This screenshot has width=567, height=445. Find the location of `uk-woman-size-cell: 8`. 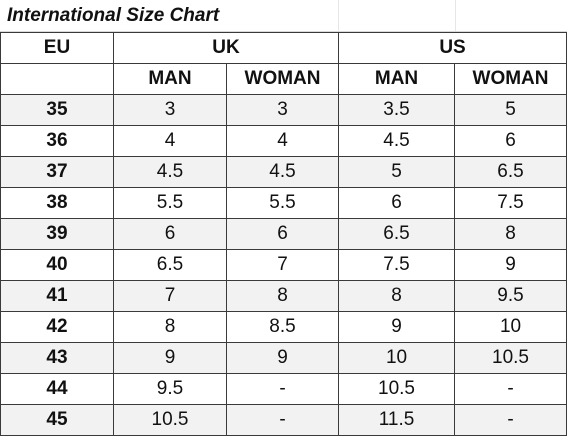

uk-woman-size-cell: 8 is located at coordinates (283, 296).